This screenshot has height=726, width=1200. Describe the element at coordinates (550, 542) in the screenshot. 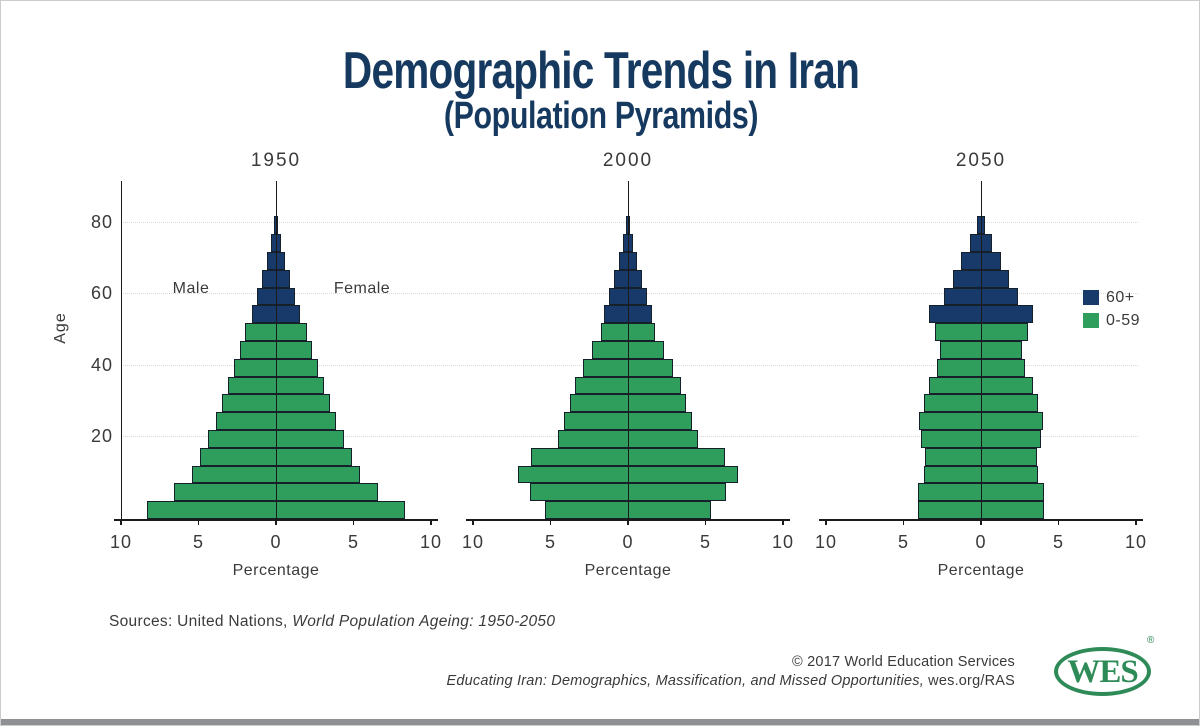

I see `x-tick-label-2000--5: 5` at that location.